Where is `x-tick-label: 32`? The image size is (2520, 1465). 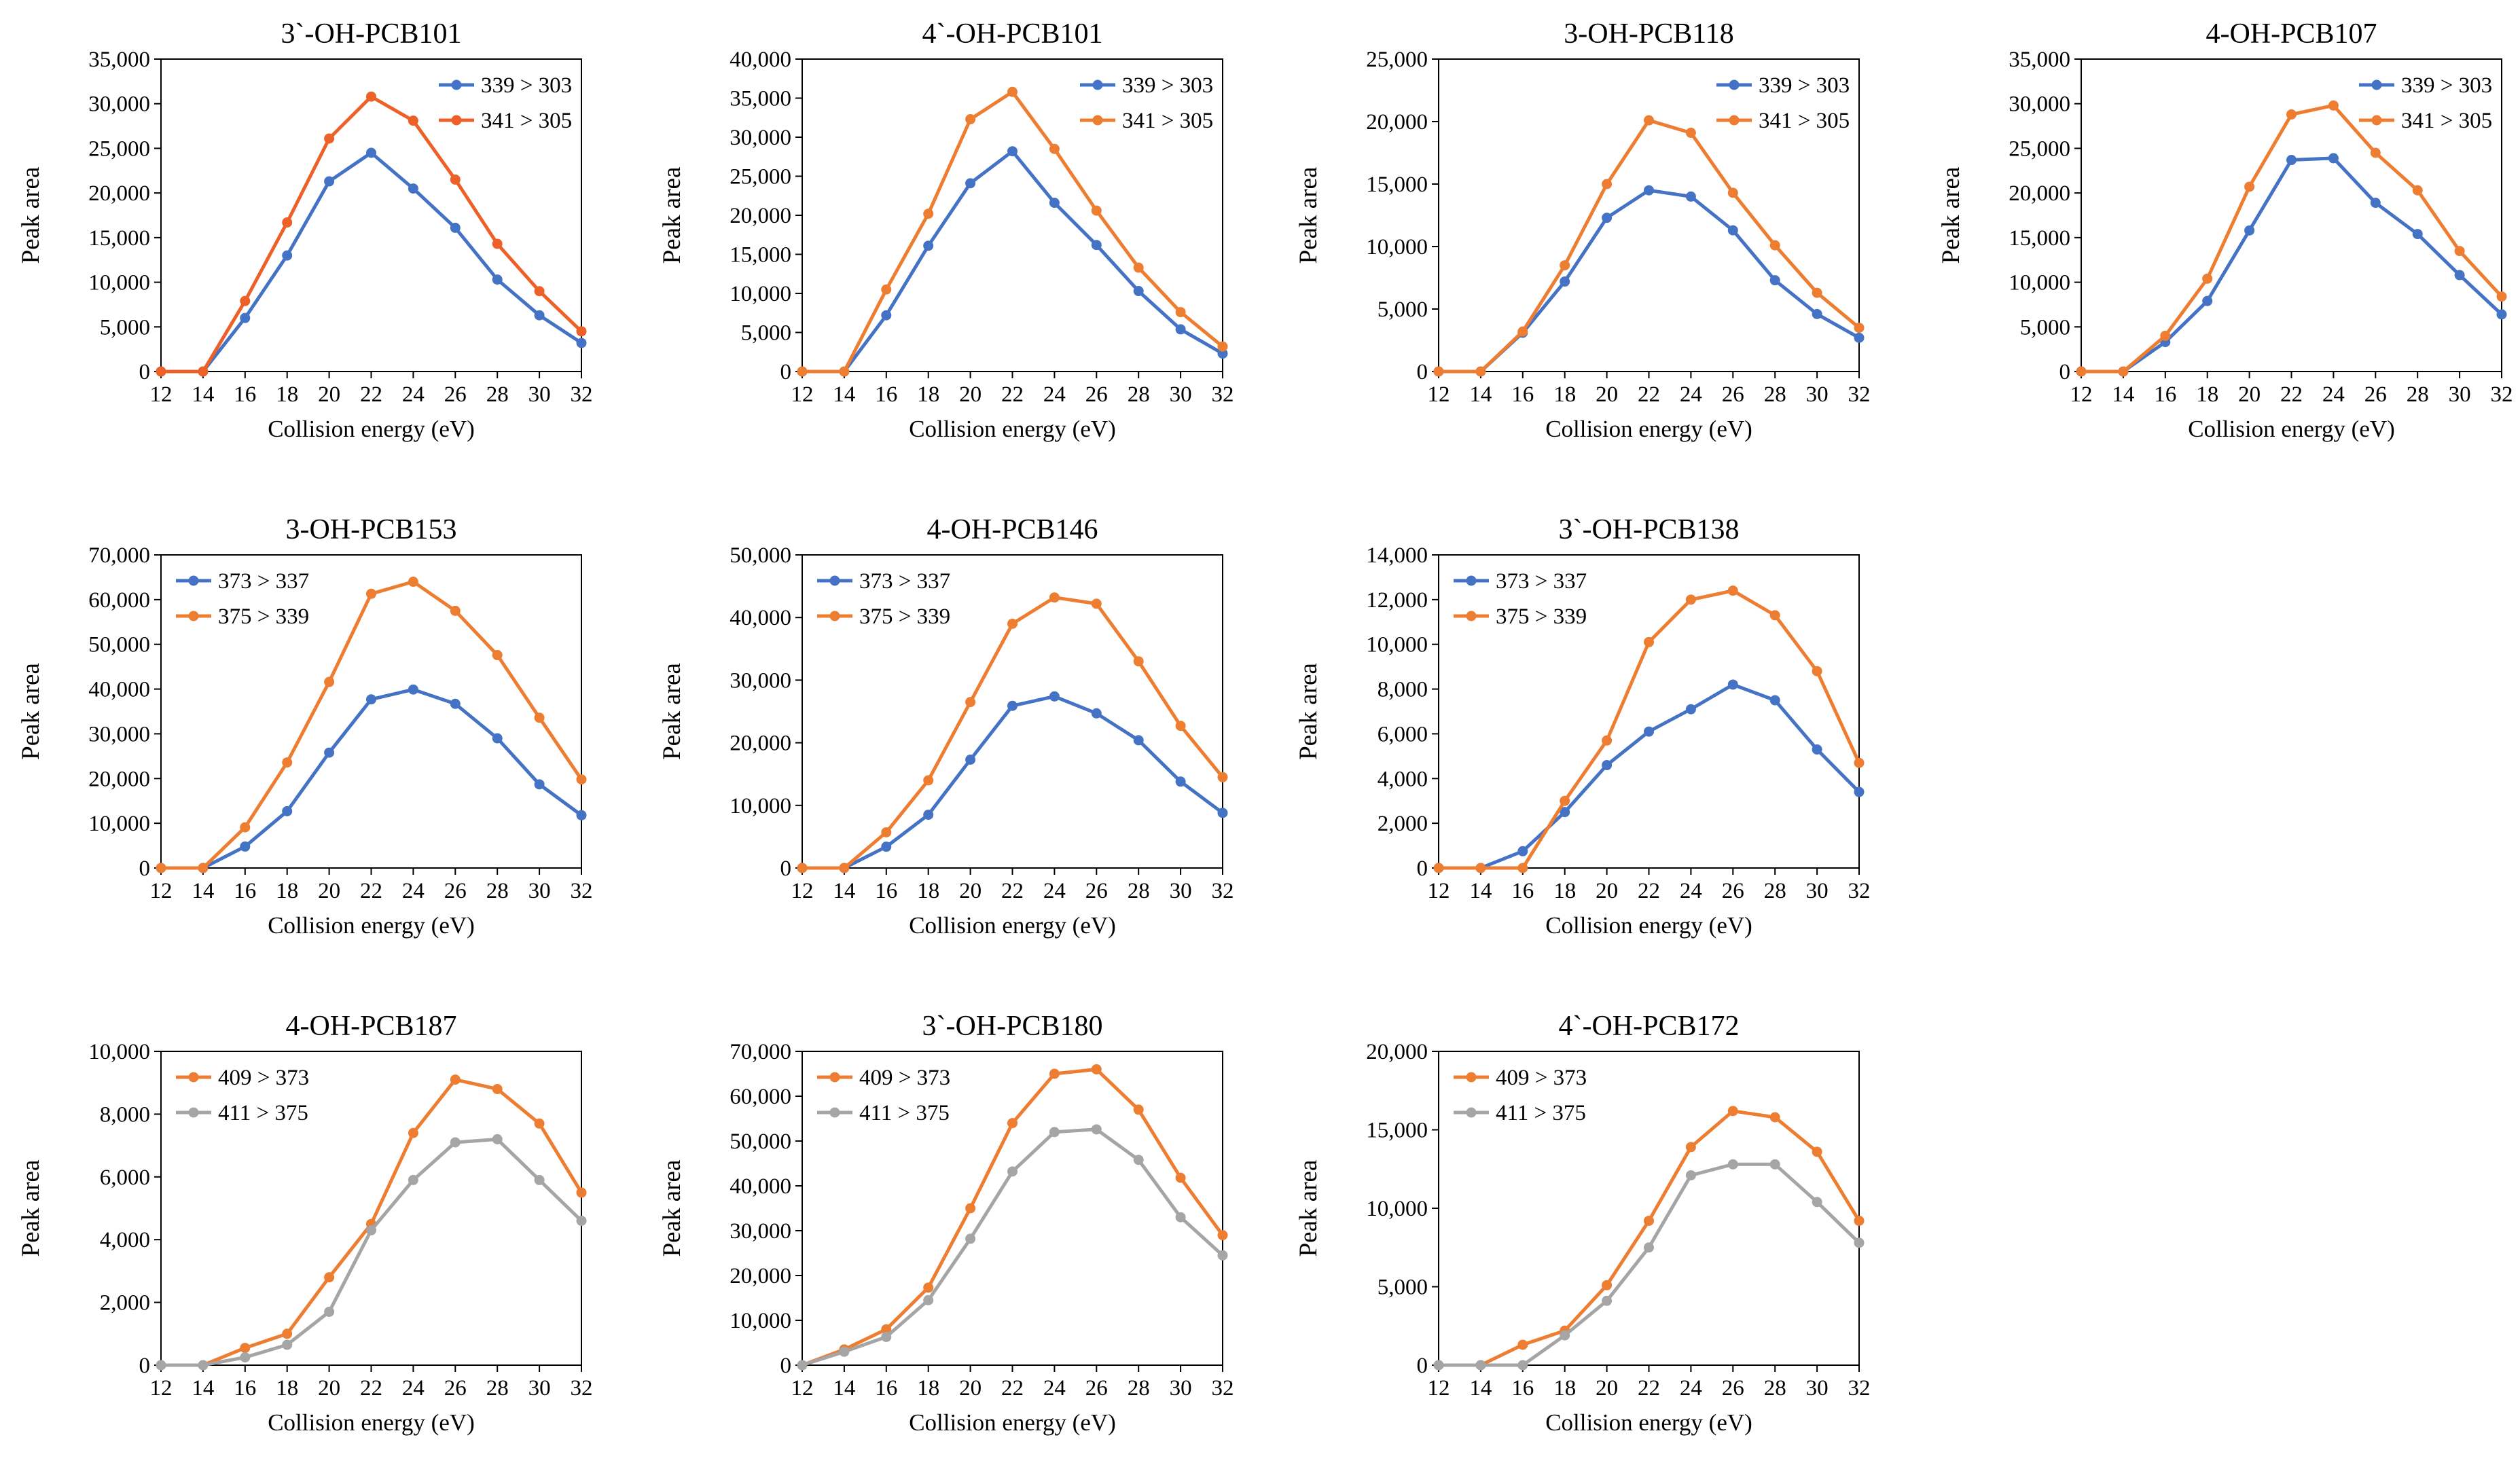 x-tick-label: 32 is located at coordinates (1860, 1388).